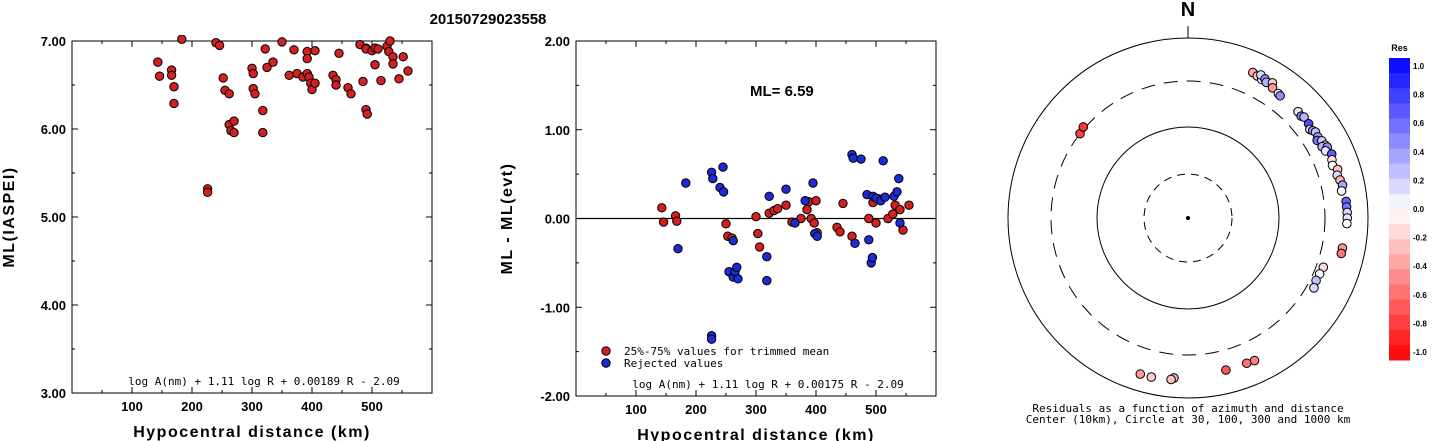  I want to click on colorbar-tick-label: -1.0, so click(1420, 352).